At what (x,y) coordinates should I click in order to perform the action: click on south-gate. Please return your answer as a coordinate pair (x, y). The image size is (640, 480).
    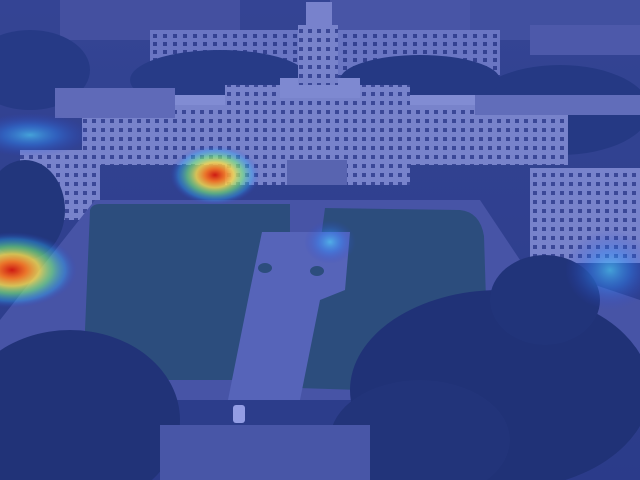
    Looking at the image, I should click on (265, 452).